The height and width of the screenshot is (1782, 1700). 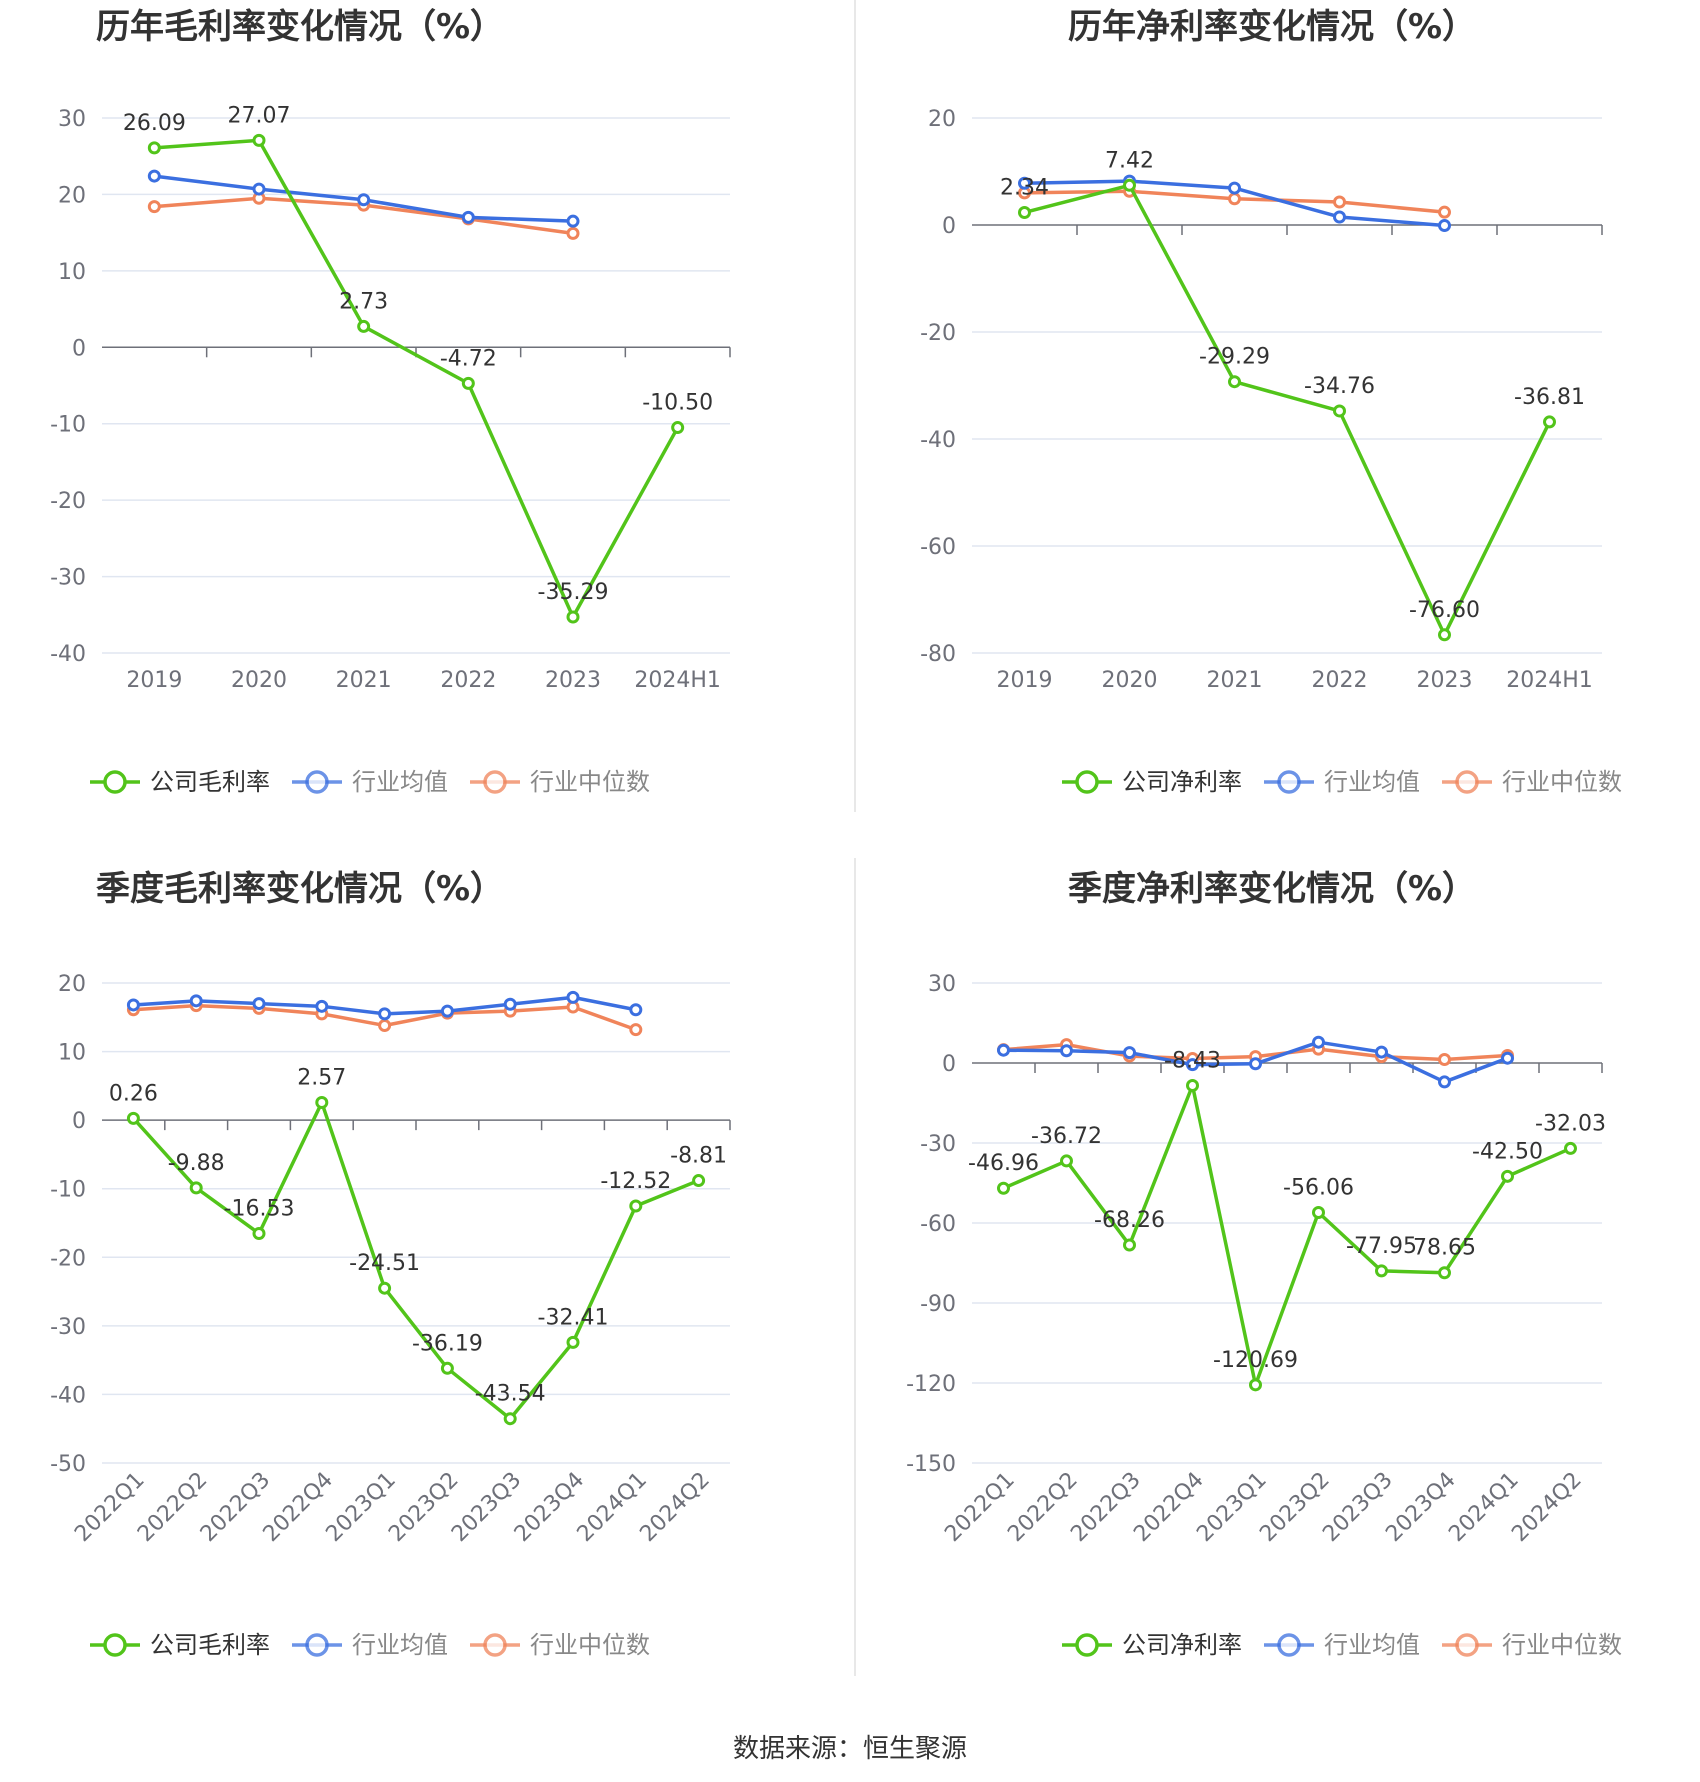 What do you see at coordinates (210, 782) in the screenshot?
I see `legend-label: 公司毛利率` at bounding box center [210, 782].